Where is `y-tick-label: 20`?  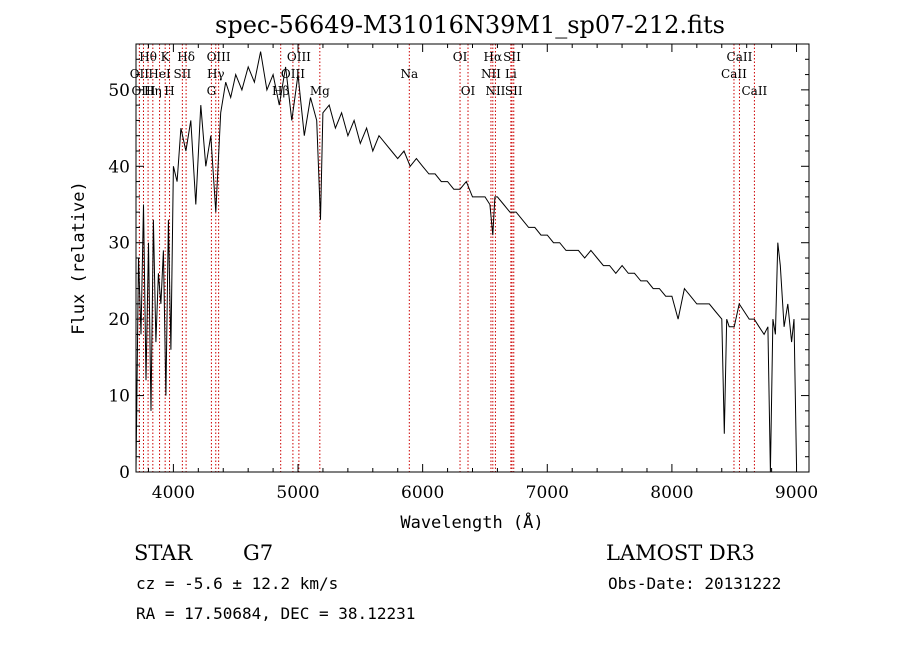 y-tick-label: 20 is located at coordinates (119, 320).